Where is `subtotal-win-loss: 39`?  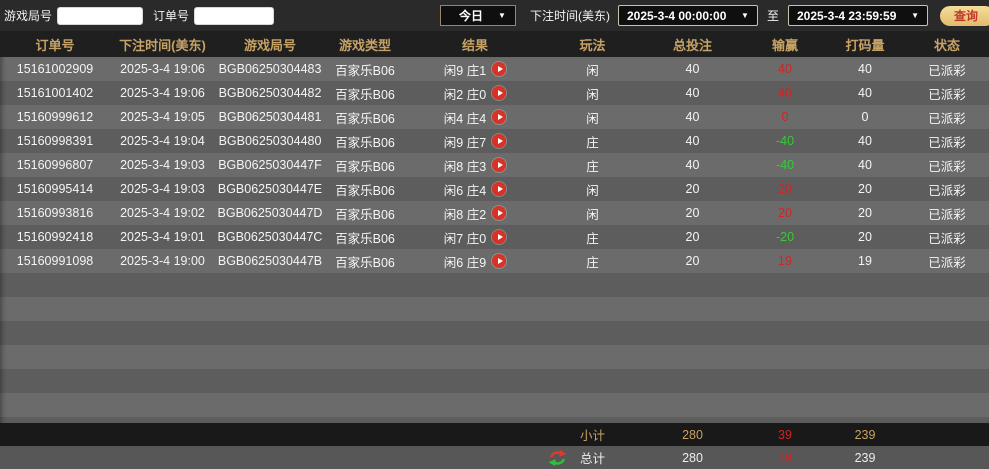
subtotal-win-loss: 39 is located at coordinates (785, 434).